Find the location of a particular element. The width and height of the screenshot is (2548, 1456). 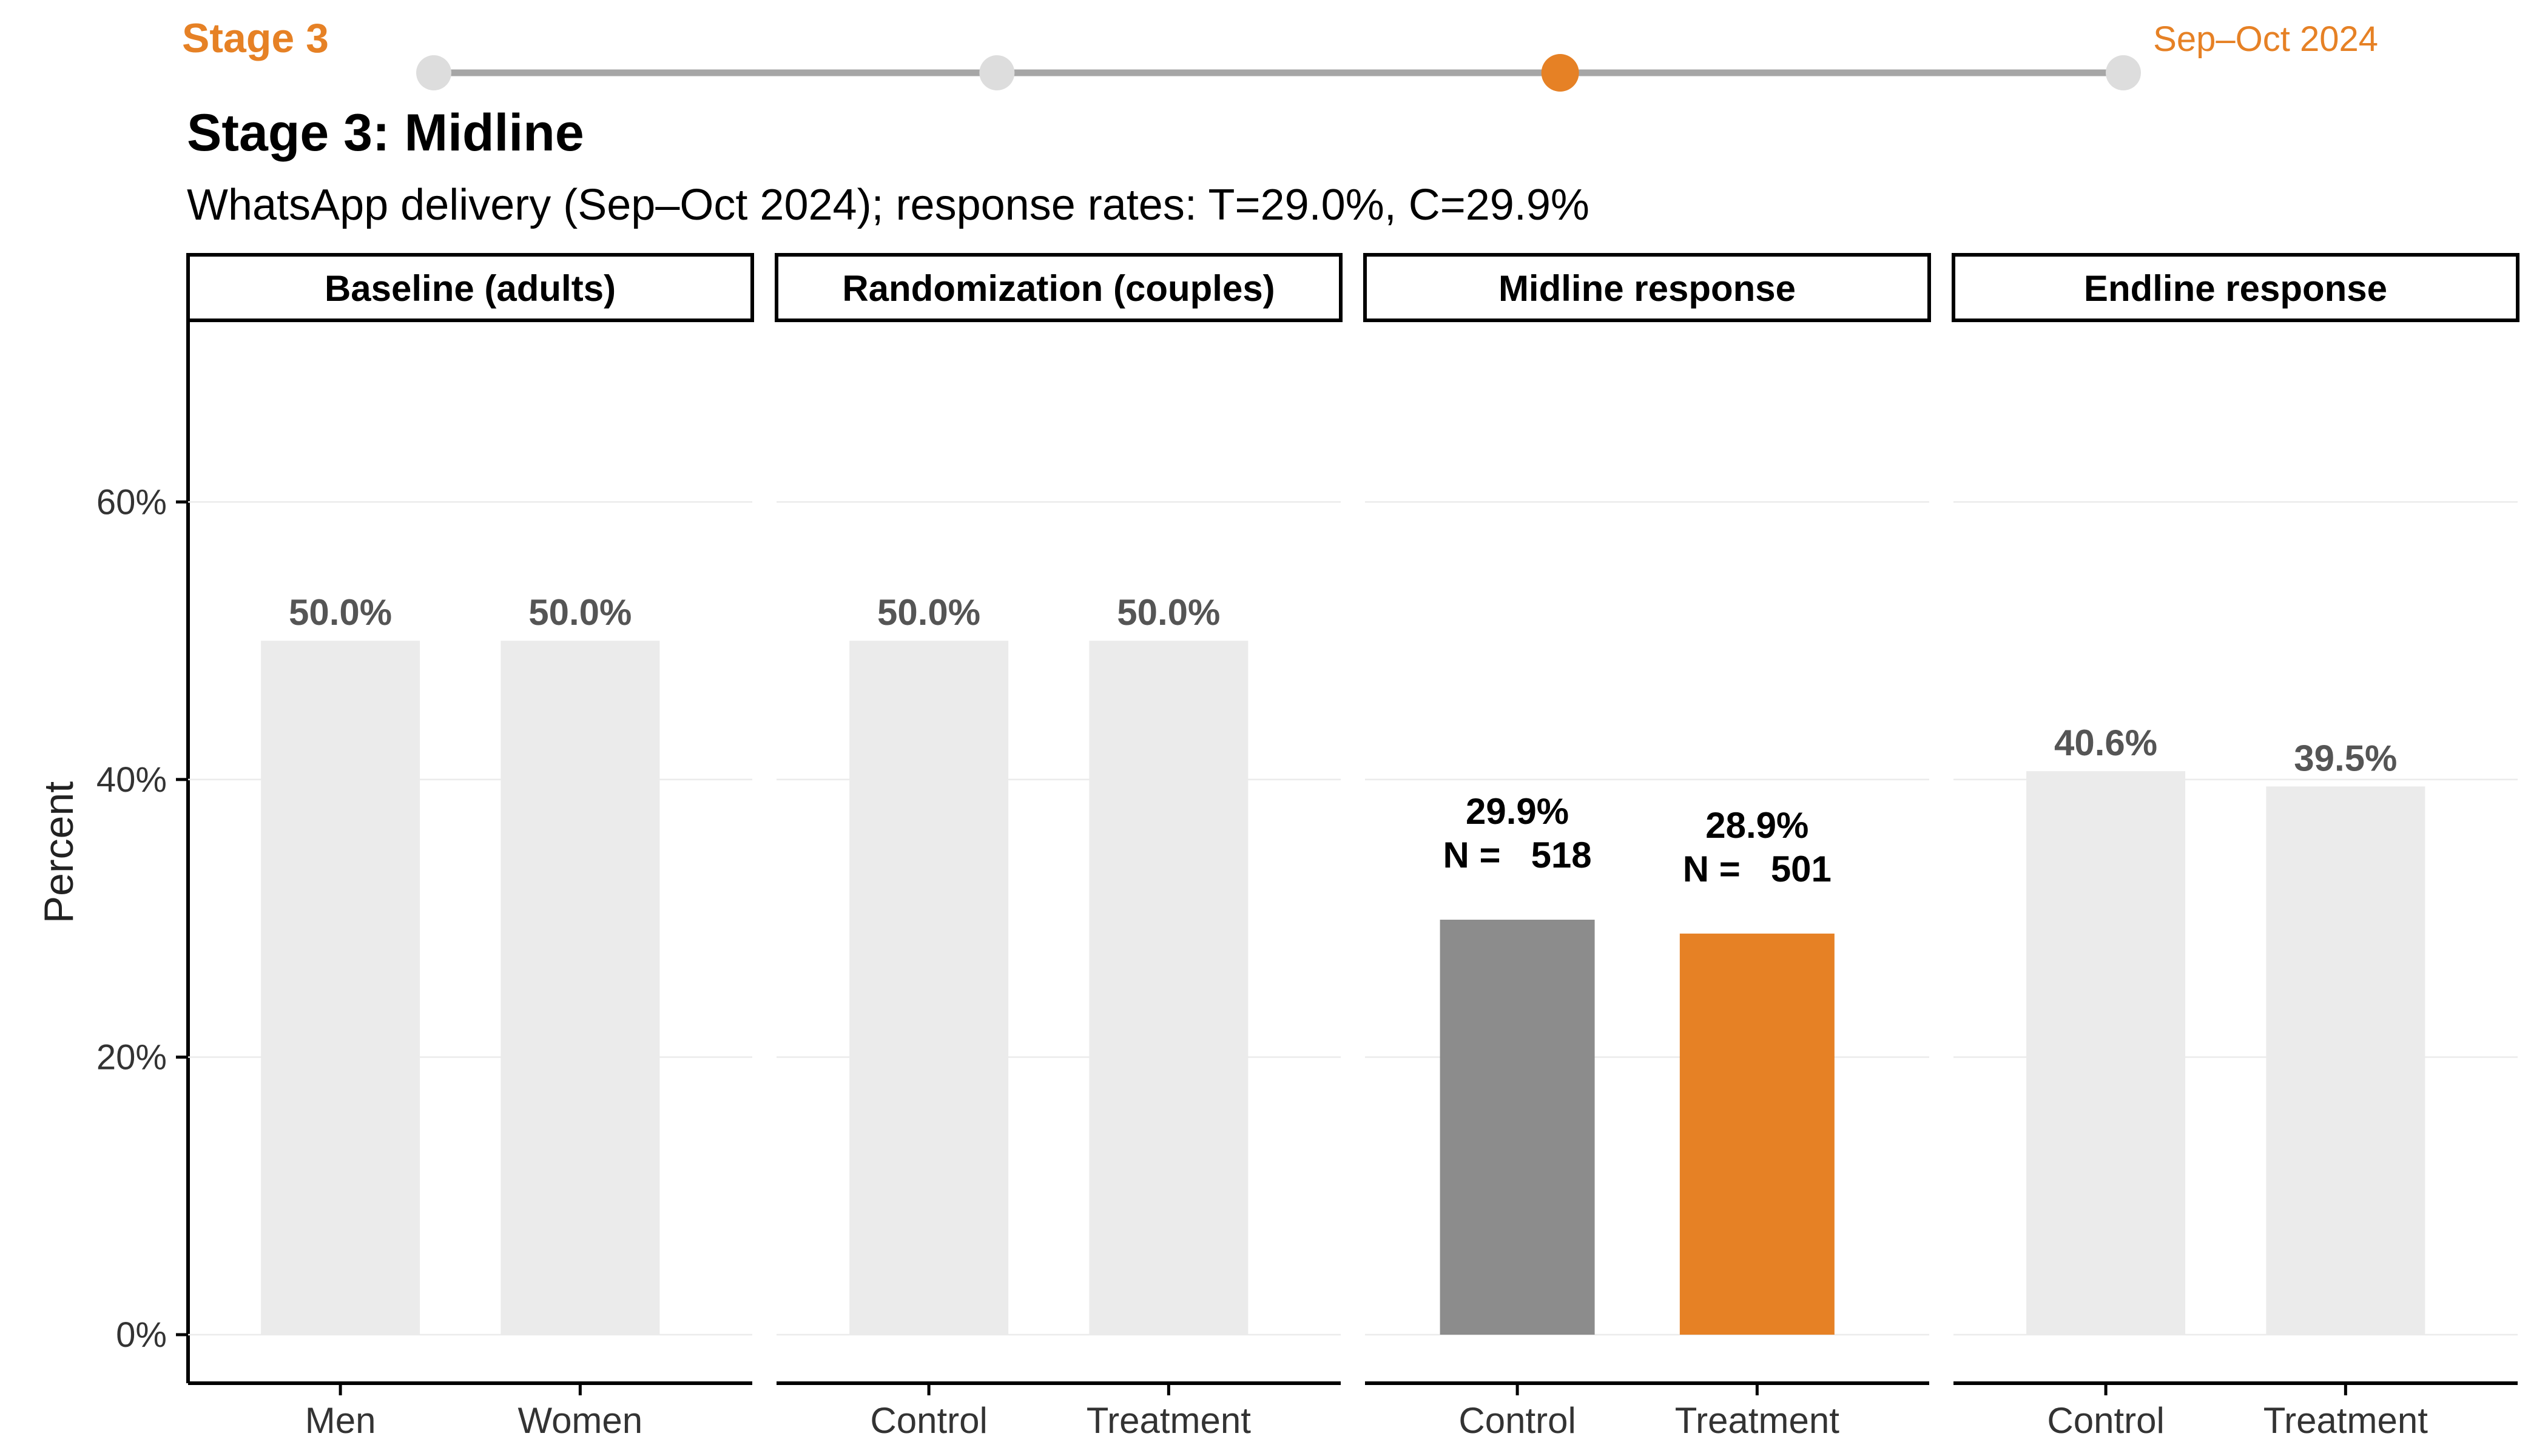

facet-title: Baseline (adults) is located at coordinates (470, 288).